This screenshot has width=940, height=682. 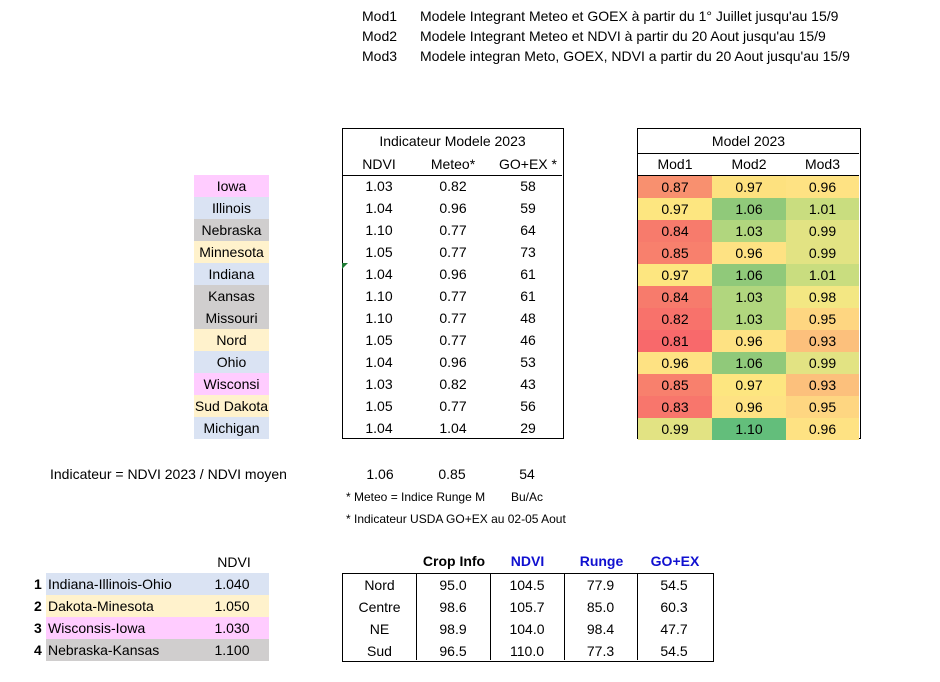 What do you see at coordinates (453, 607) in the screenshot?
I see `region-crop-info-cell: 98.6` at bounding box center [453, 607].